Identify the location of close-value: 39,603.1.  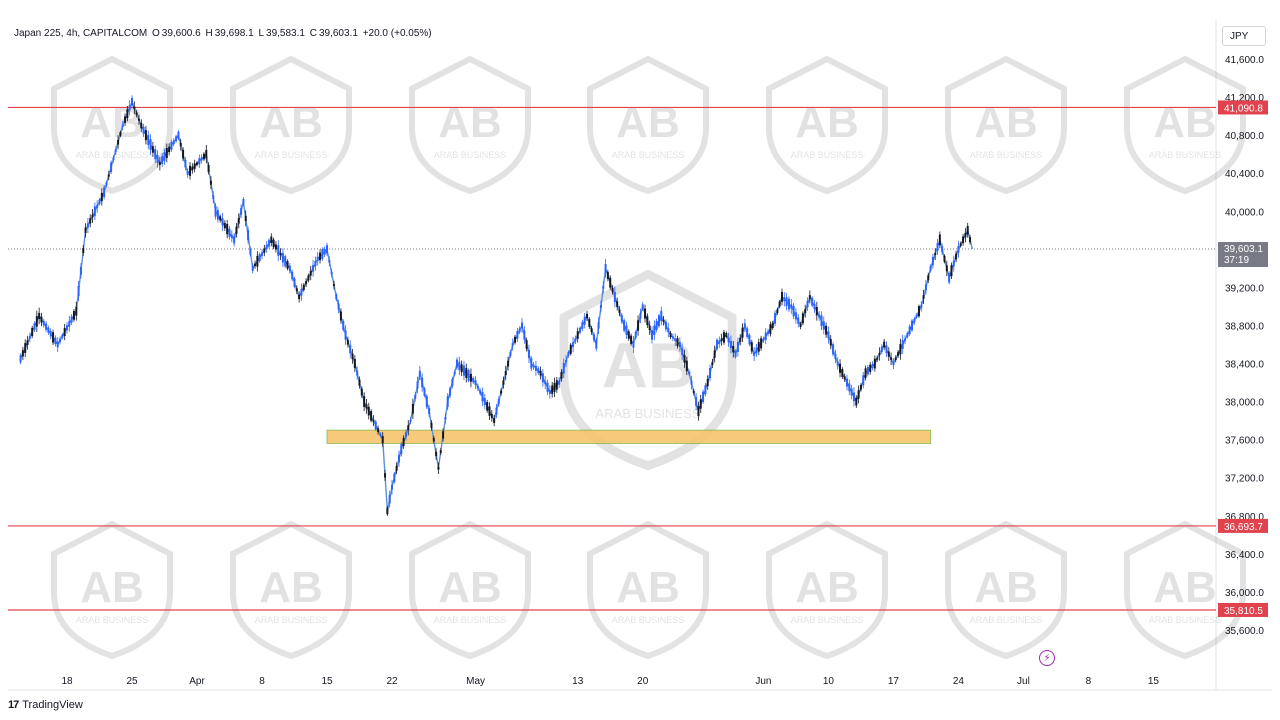
(338, 33).